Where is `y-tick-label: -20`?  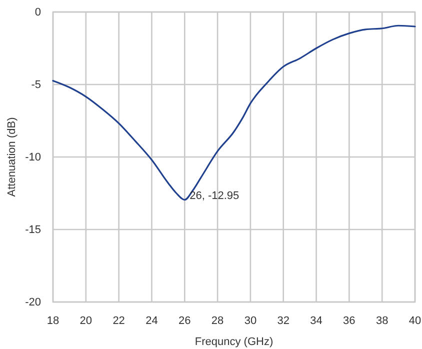 y-tick-label: -20 is located at coordinates (33, 302).